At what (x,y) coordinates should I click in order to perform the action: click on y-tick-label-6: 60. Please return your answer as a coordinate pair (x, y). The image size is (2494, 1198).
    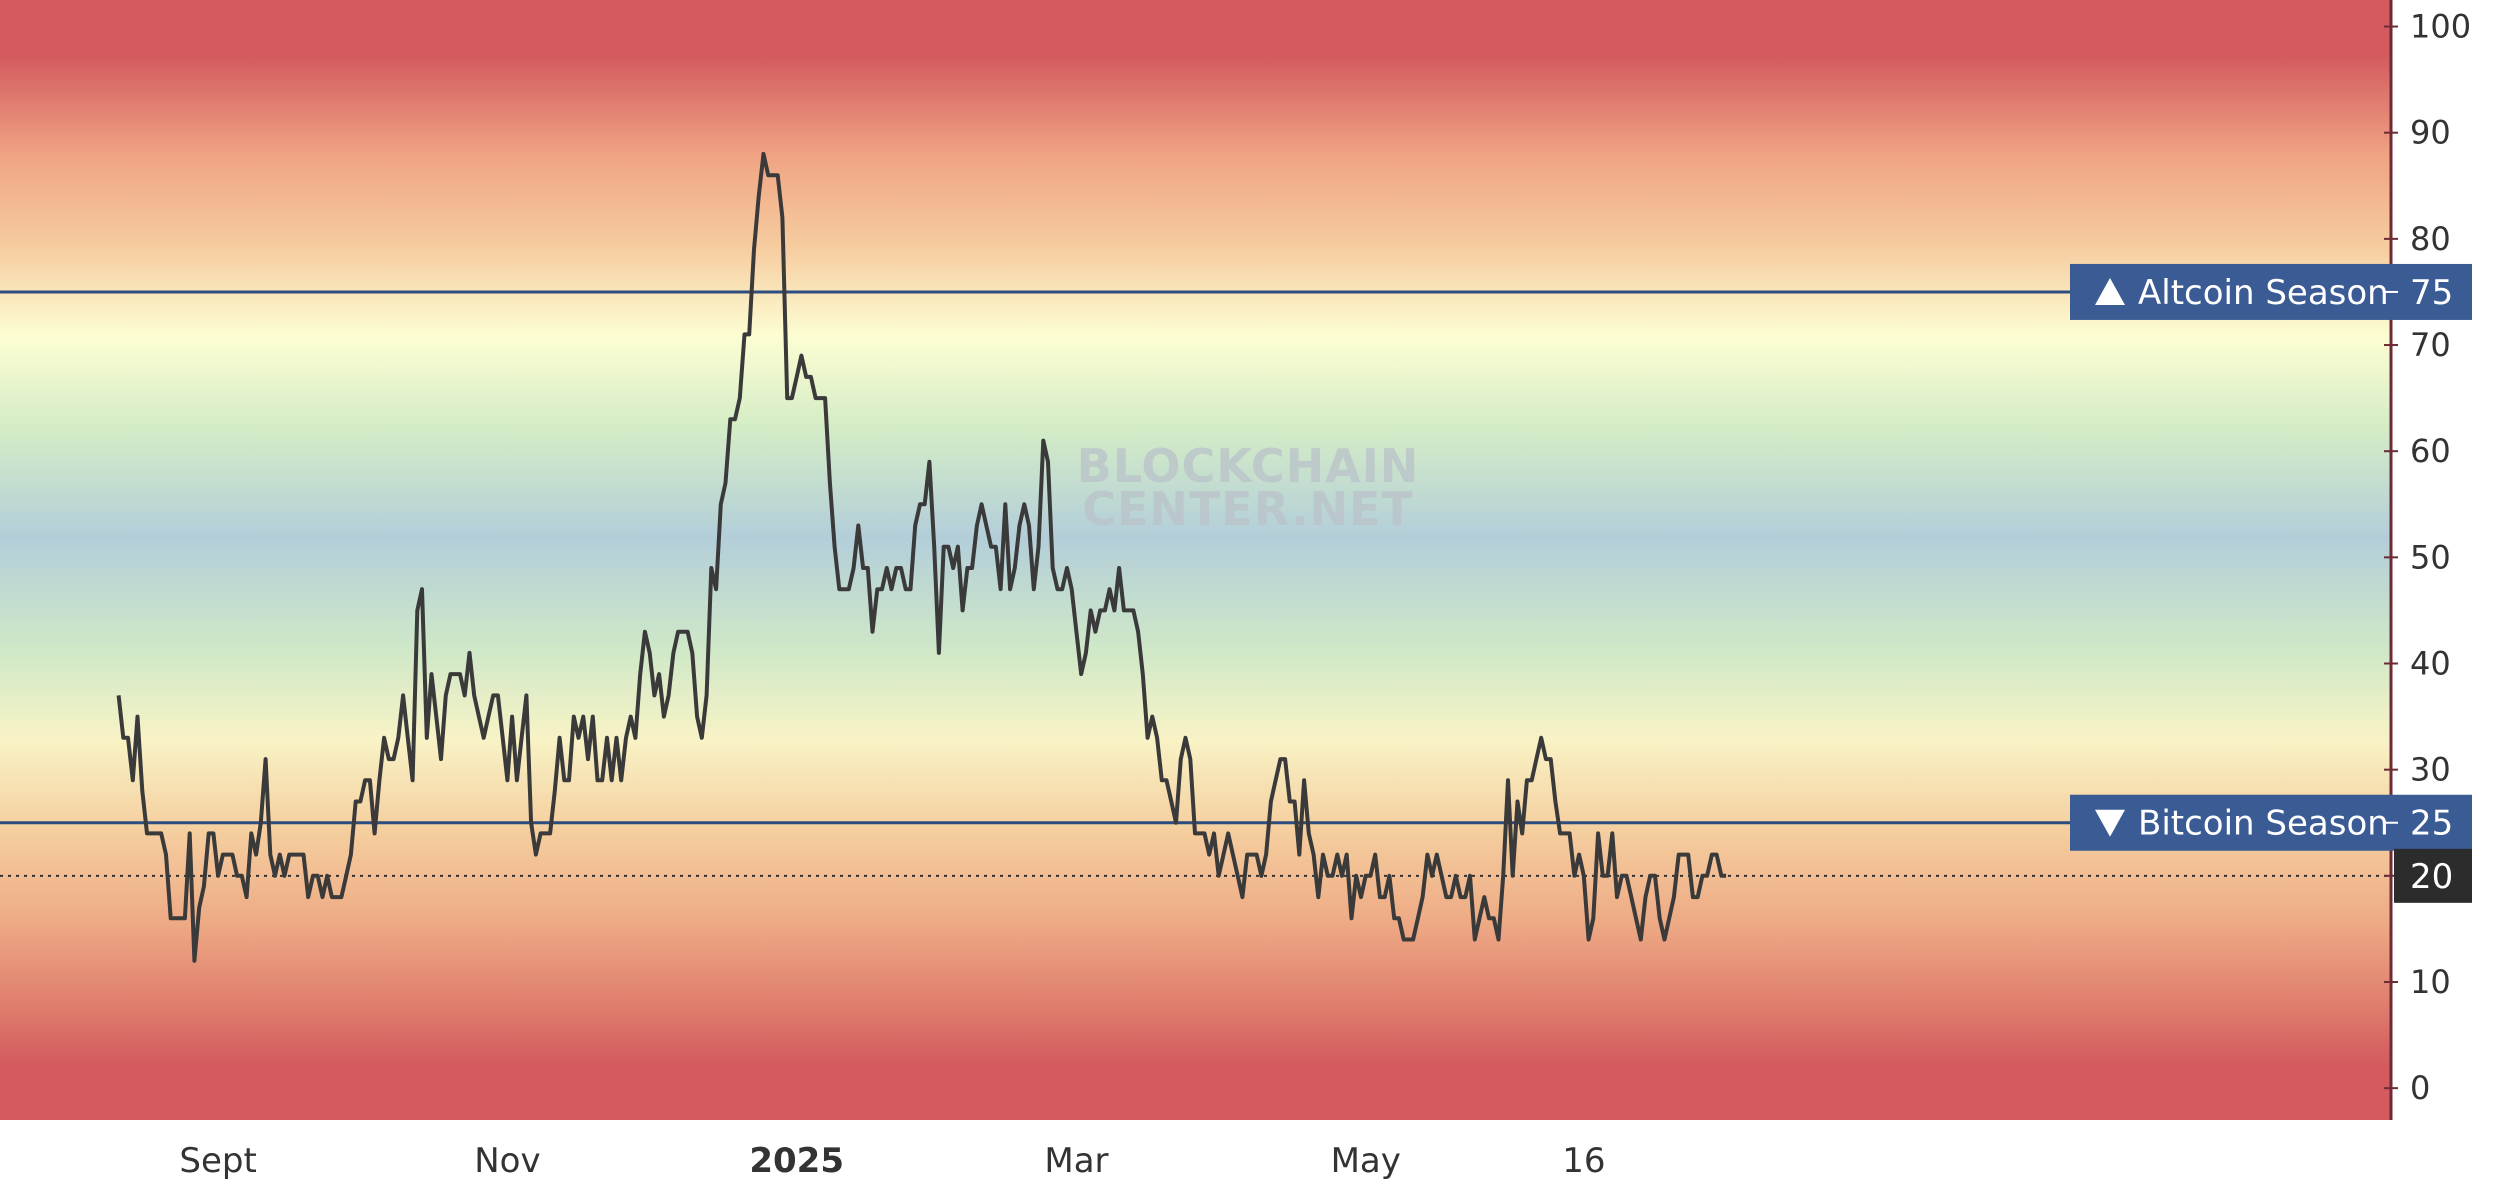
    Looking at the image, I should click on (2430, 451).